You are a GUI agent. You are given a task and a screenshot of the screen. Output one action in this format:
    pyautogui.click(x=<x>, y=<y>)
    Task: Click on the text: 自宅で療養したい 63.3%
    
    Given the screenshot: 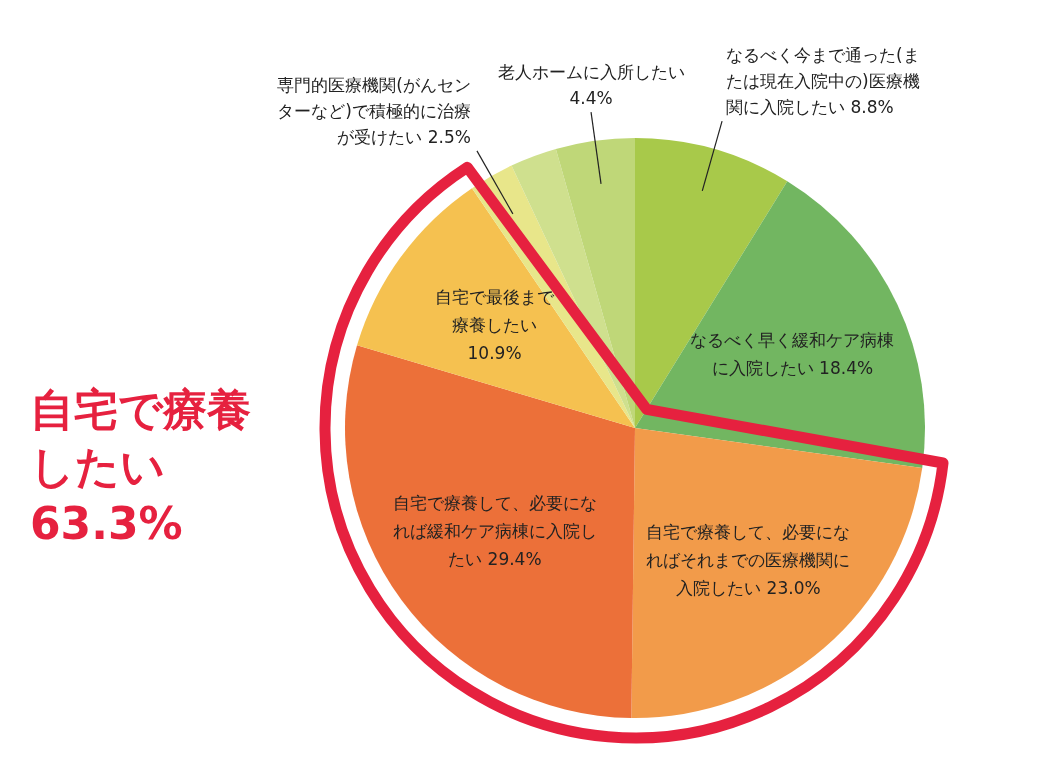 What is the action you would take?
    pyautogui.click(x=140, y=466)
    